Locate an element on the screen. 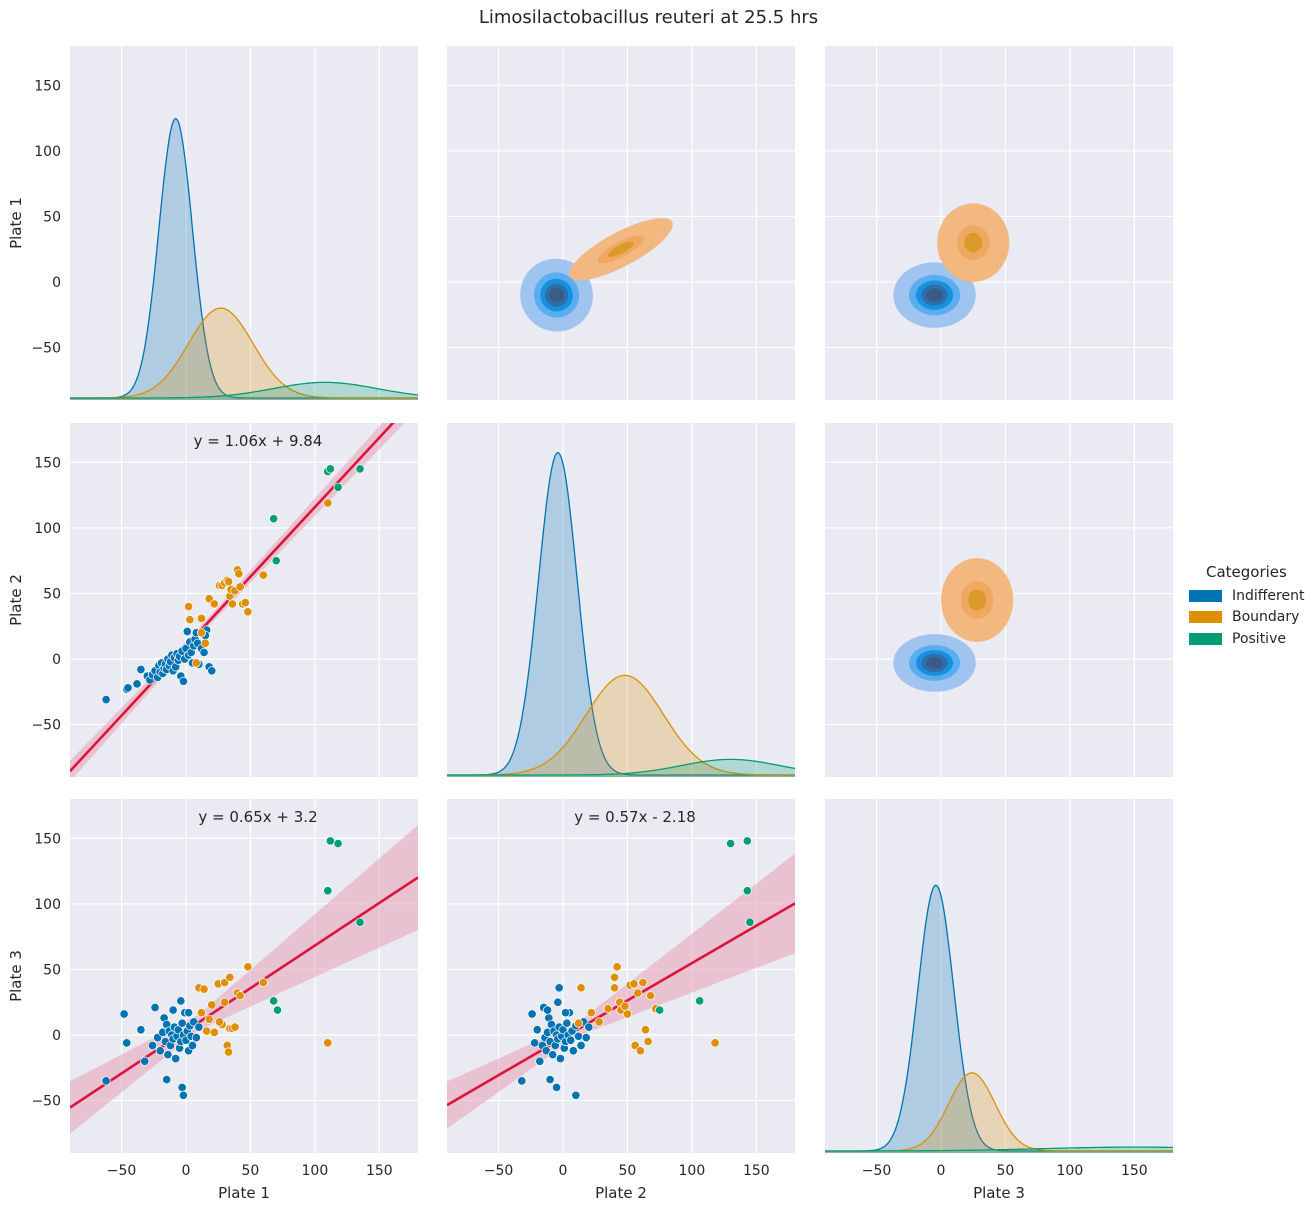 Image resolution: width=1314 pixels, height=1211 pixels. x-tick-label: 0 is located at coordinates (941, 1171).